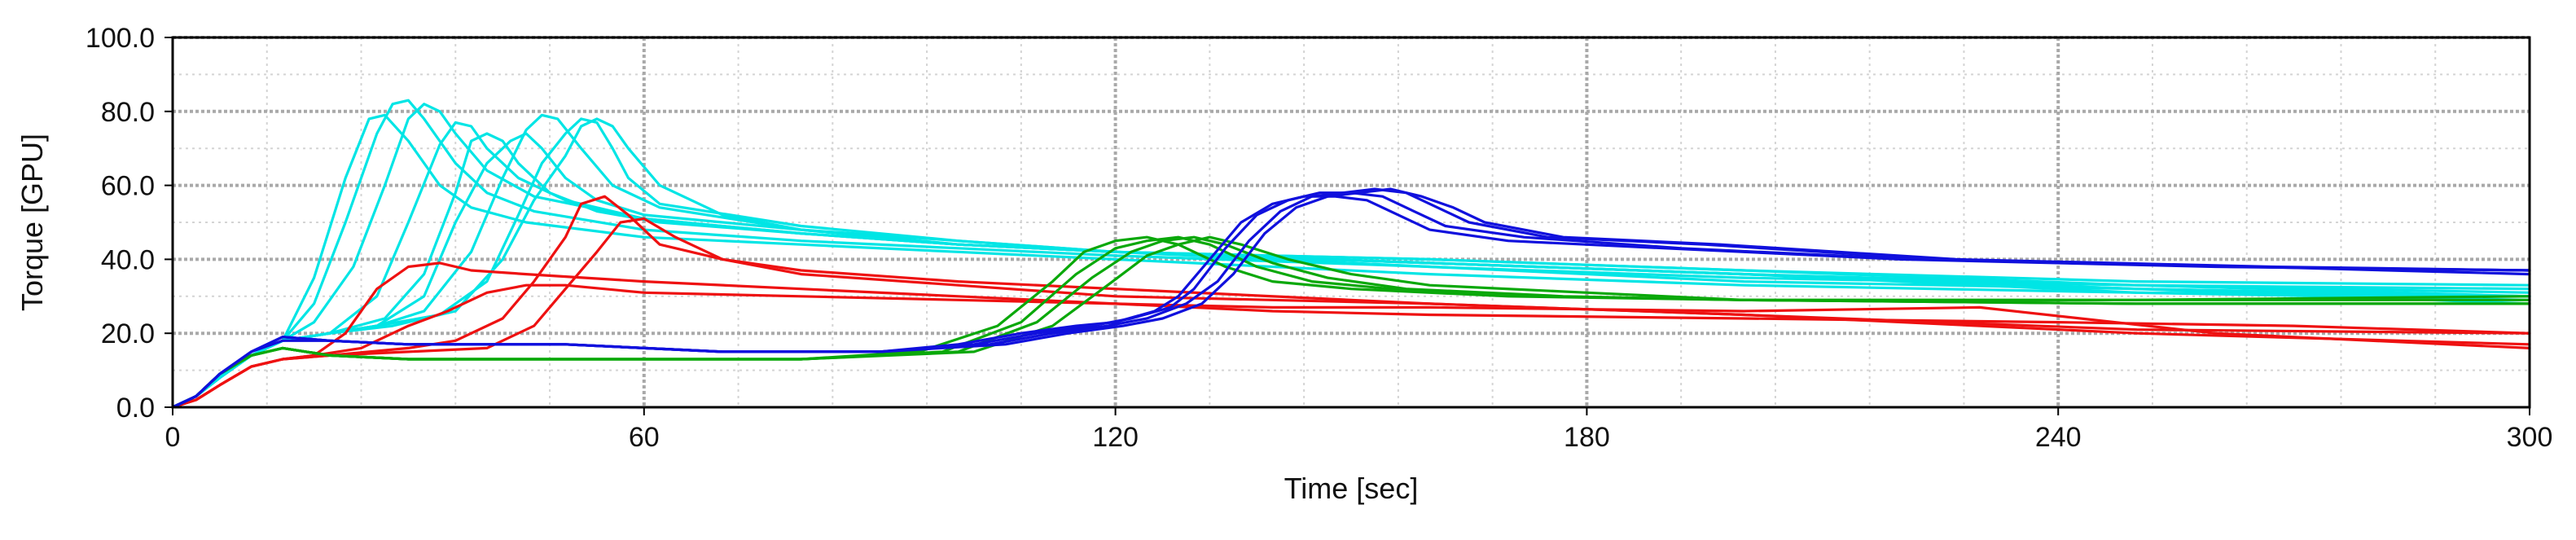  Describe the element at coordinates (121, 38) in the screenshot. I see `y-tick-label: 100.0` at that location.